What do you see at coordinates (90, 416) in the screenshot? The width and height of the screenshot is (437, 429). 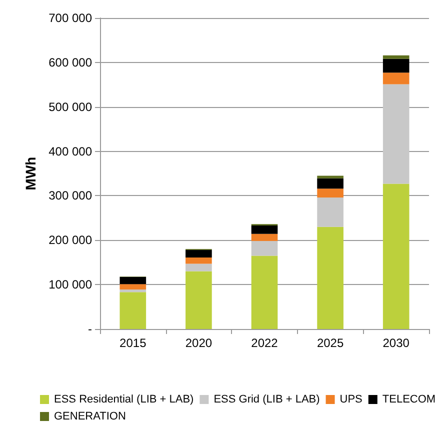 I see `legend-label: GENERATION` at bounding box center [90, 416].